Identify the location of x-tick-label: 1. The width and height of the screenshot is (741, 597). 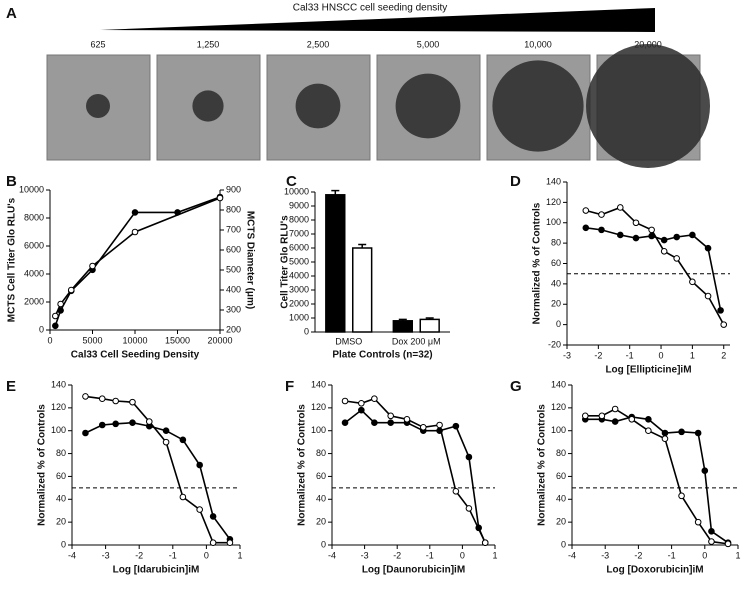
(692, 355).